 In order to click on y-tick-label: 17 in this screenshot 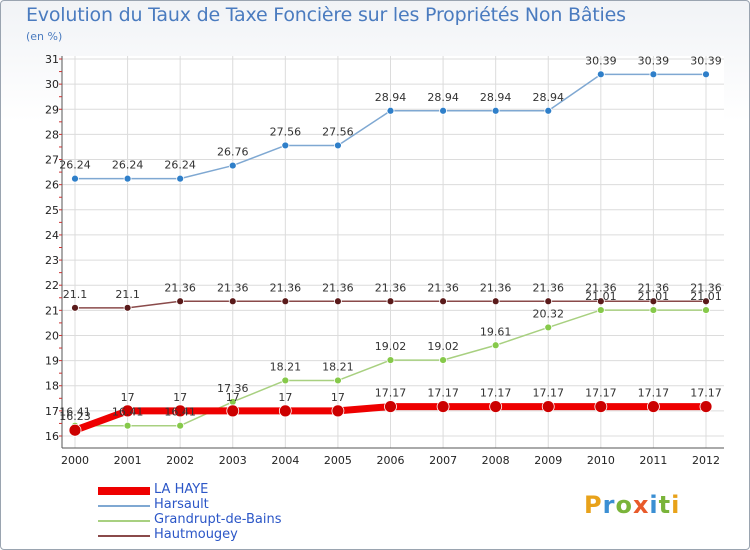, I will do `click(52, 411)`.